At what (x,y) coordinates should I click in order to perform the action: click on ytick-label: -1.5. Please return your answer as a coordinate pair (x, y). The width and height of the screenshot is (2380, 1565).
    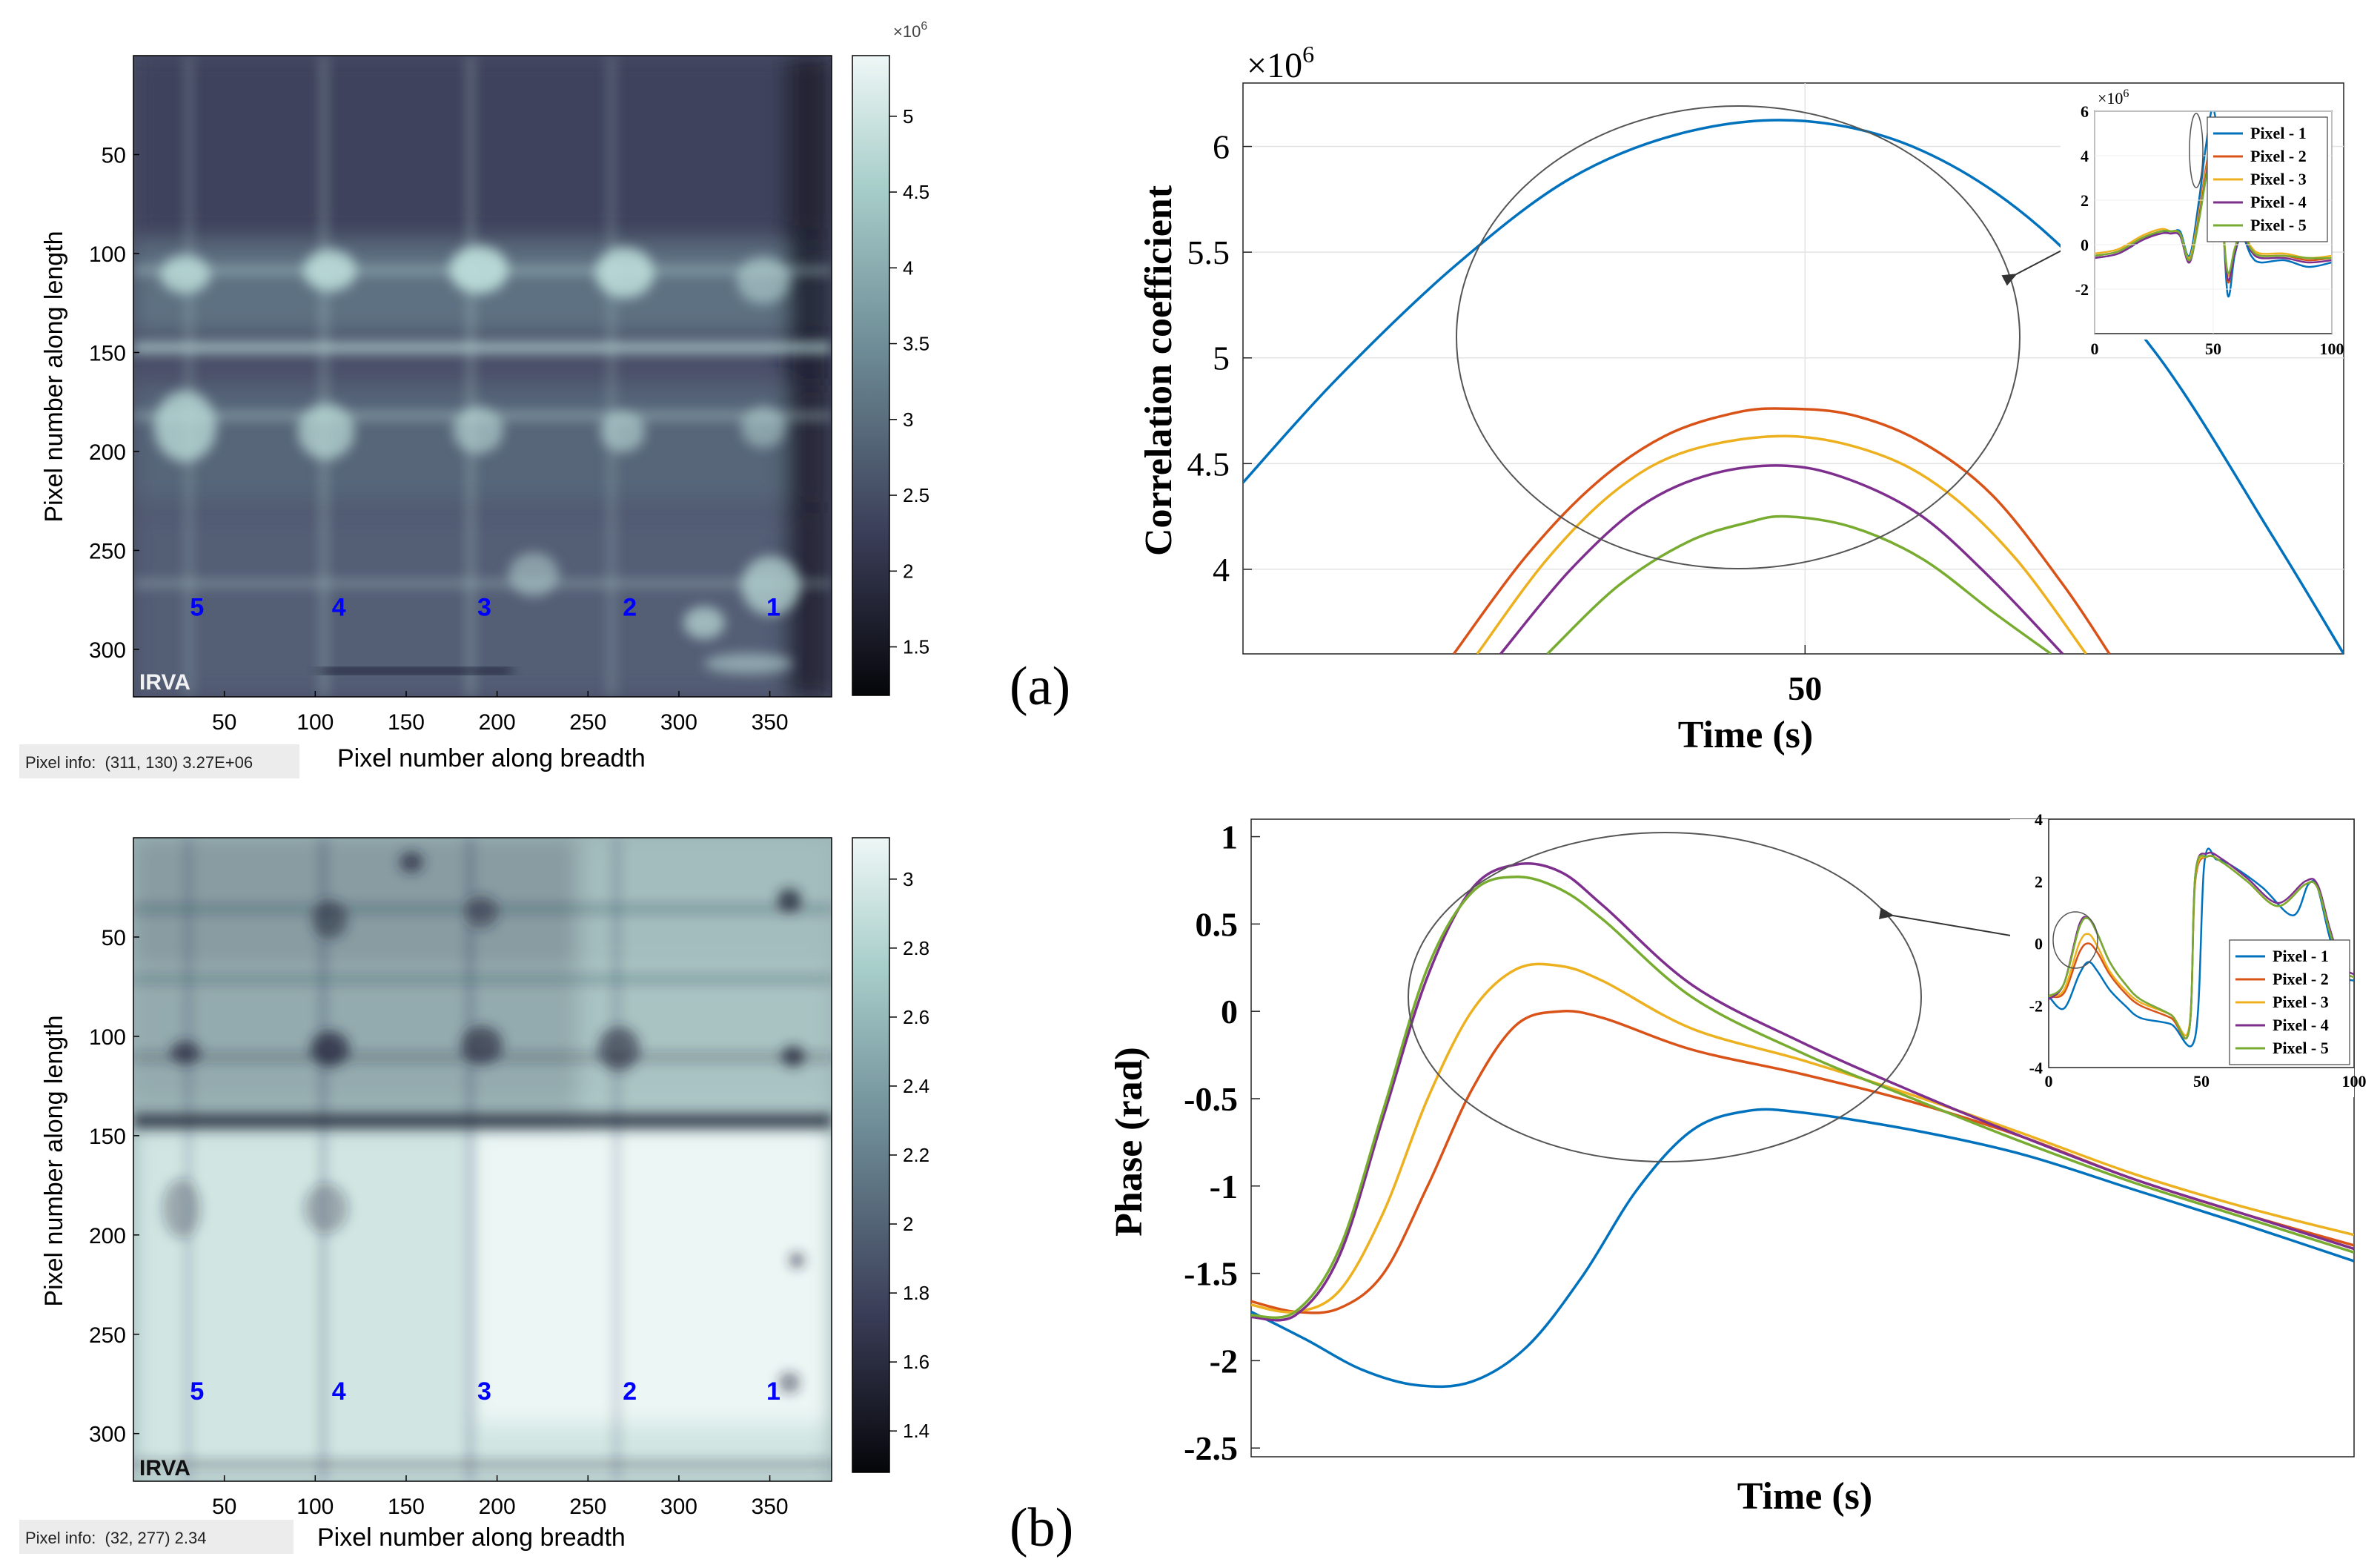
    Looking at the image, I should click on (1211, 1274).